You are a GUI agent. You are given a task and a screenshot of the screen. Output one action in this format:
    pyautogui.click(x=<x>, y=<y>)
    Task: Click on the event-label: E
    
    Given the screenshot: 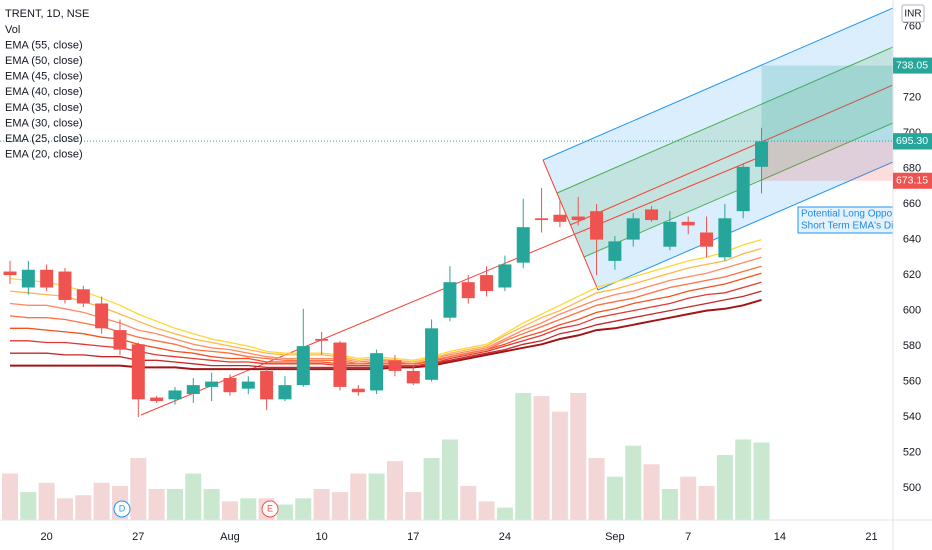 What is the action you would take?
    pyautogui.click(x=270, y=508)
    